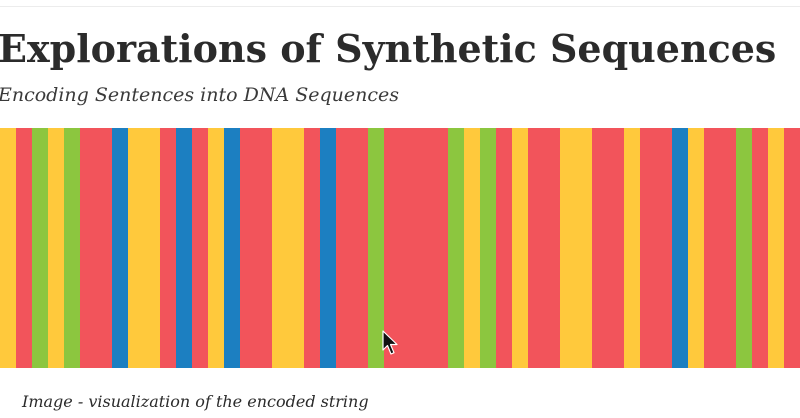 This screenshot has width=800, height=418. I want to click on top-divider, so click(400, 6).